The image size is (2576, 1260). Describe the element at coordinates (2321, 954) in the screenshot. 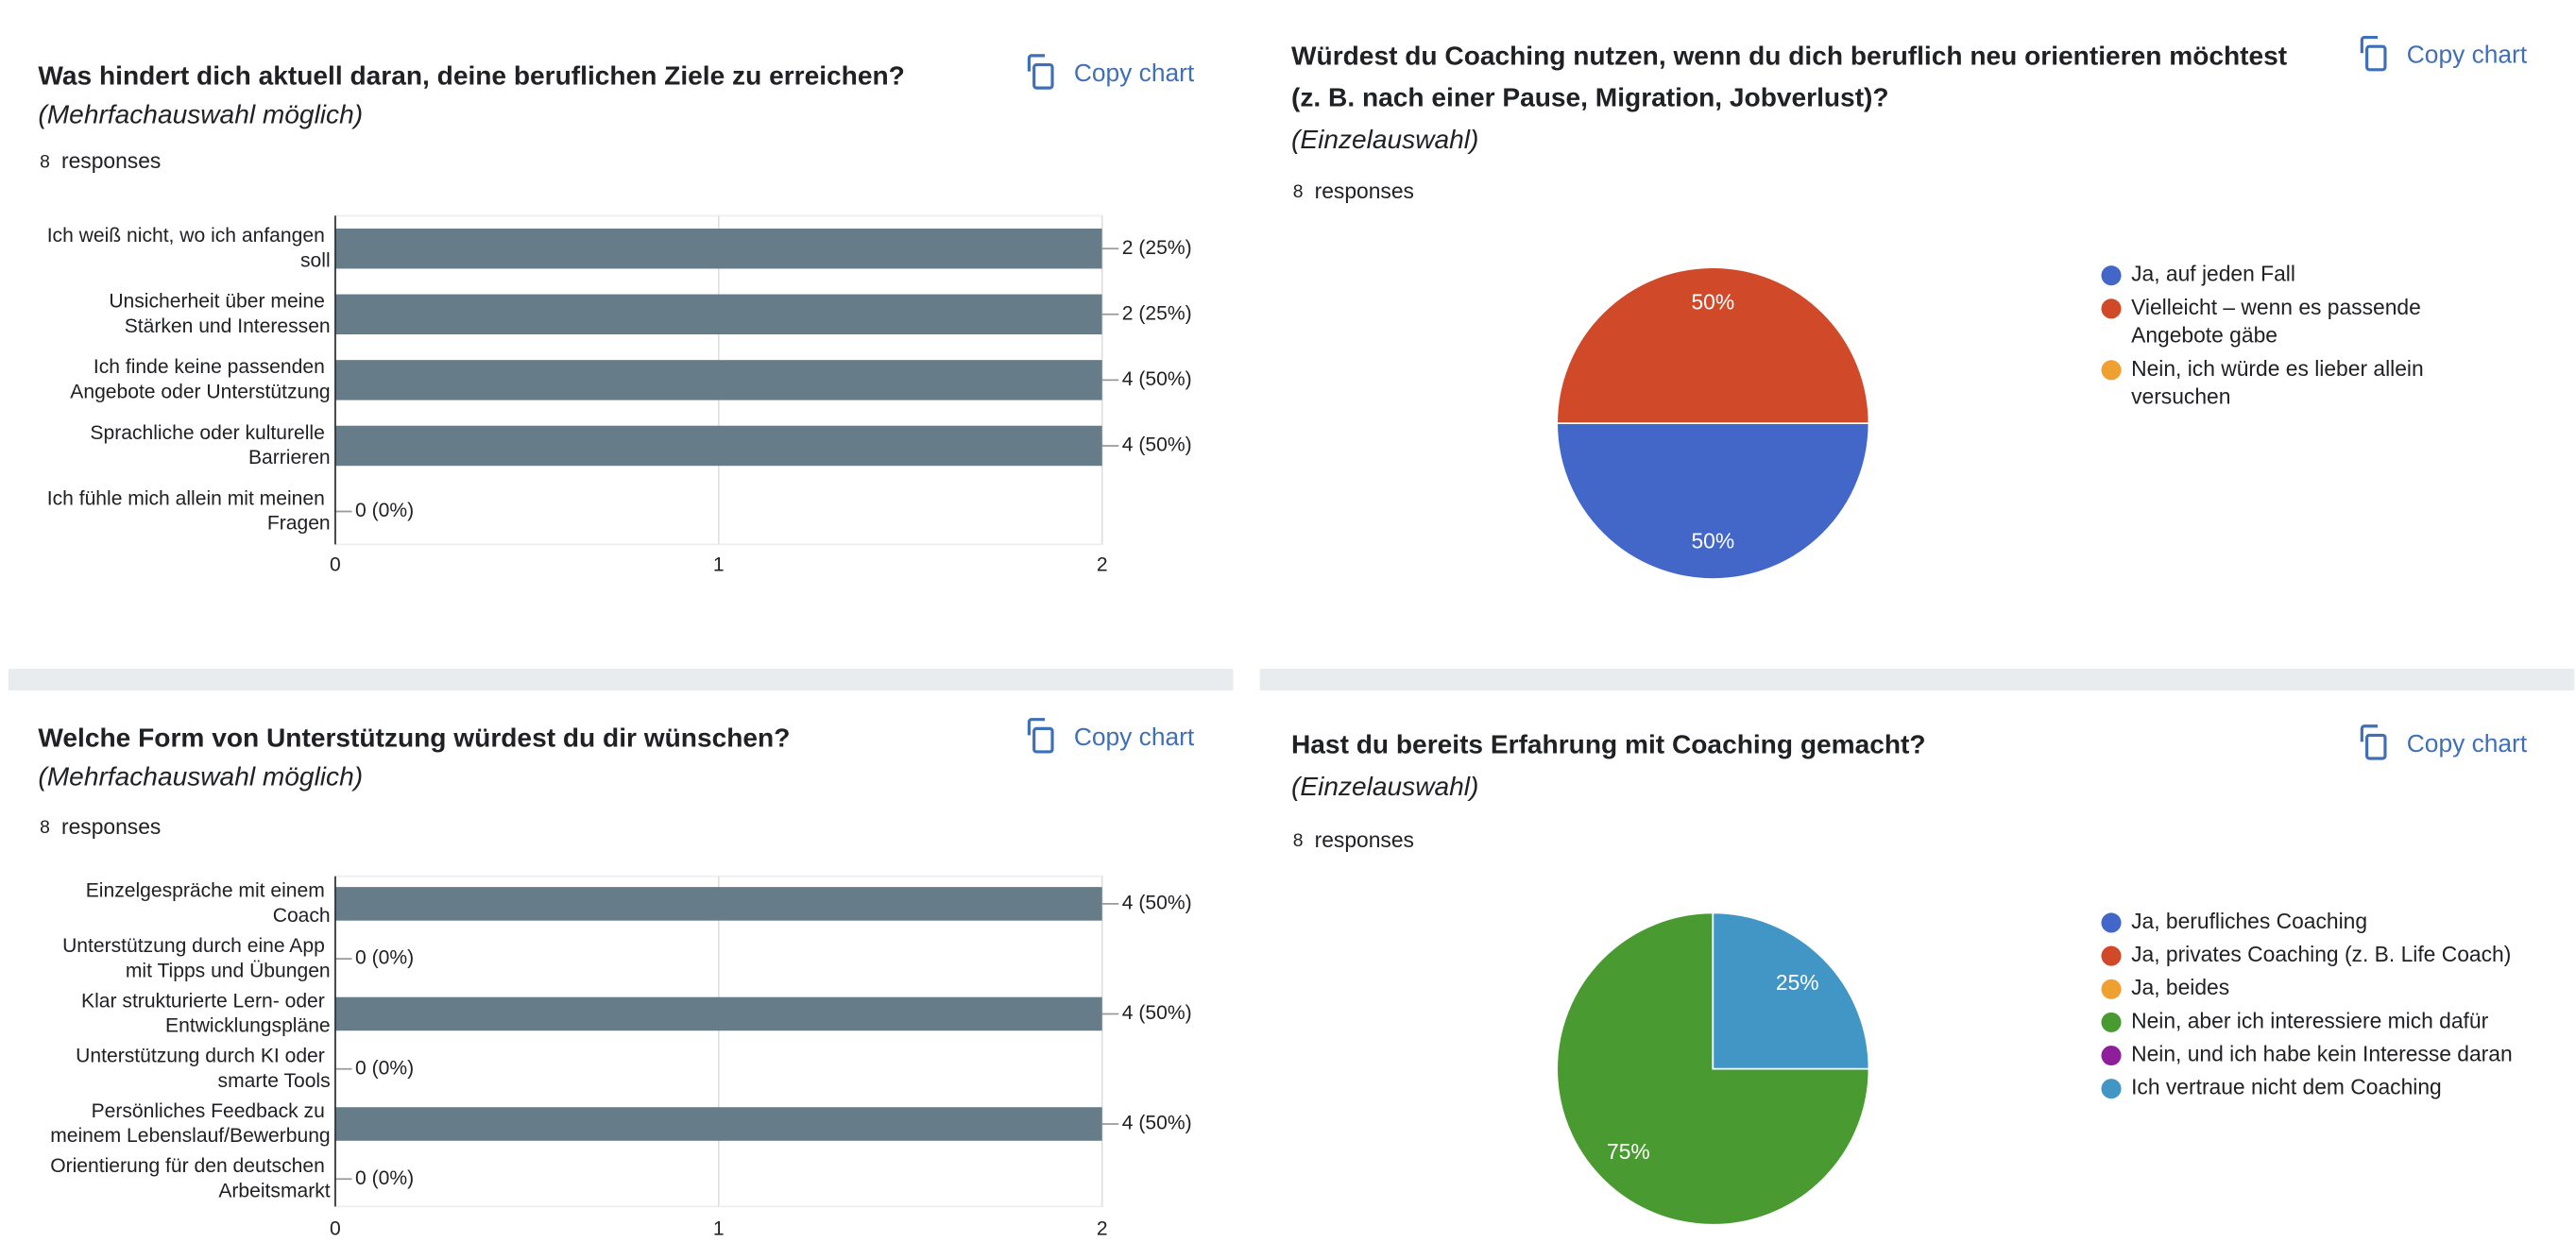

I see `legend-label: Ja, privates Coaching (z. B. Life Coach)` at that location.